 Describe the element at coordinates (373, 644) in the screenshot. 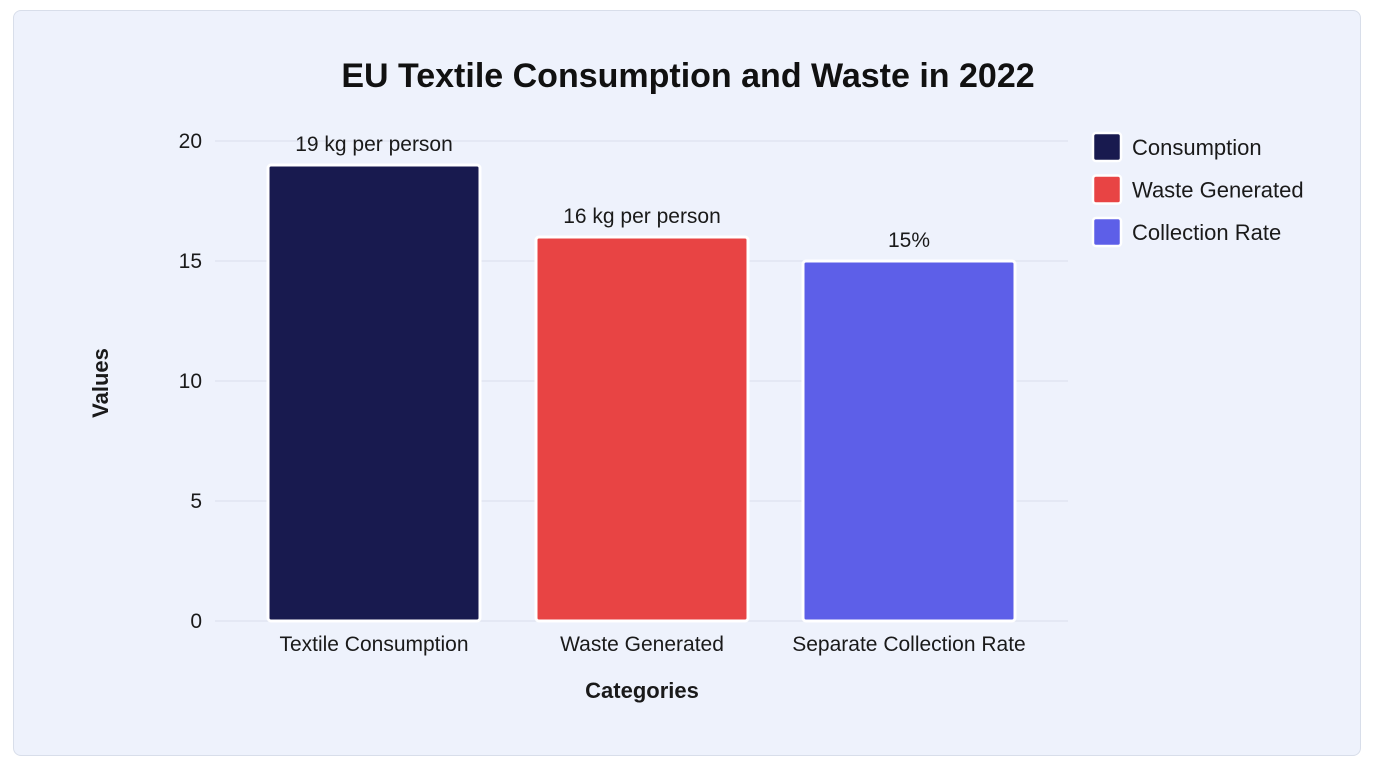

I see `x-tick-label: Textile Consumption` at that location.